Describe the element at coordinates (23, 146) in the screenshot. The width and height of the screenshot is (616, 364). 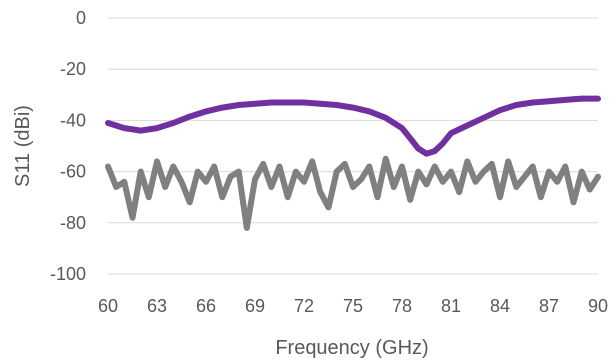
I see `y-axis-title: S11 (dBi)` at that location.